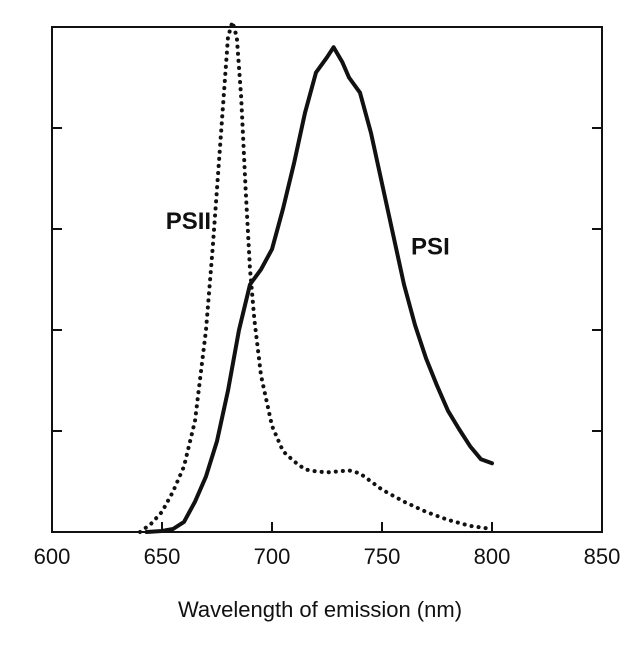 The image size is (640, 648). What do you see at coordinates (272, 556) in the screenshot?
I see `x-tick-label: 700` at bounding box center [272, 556].